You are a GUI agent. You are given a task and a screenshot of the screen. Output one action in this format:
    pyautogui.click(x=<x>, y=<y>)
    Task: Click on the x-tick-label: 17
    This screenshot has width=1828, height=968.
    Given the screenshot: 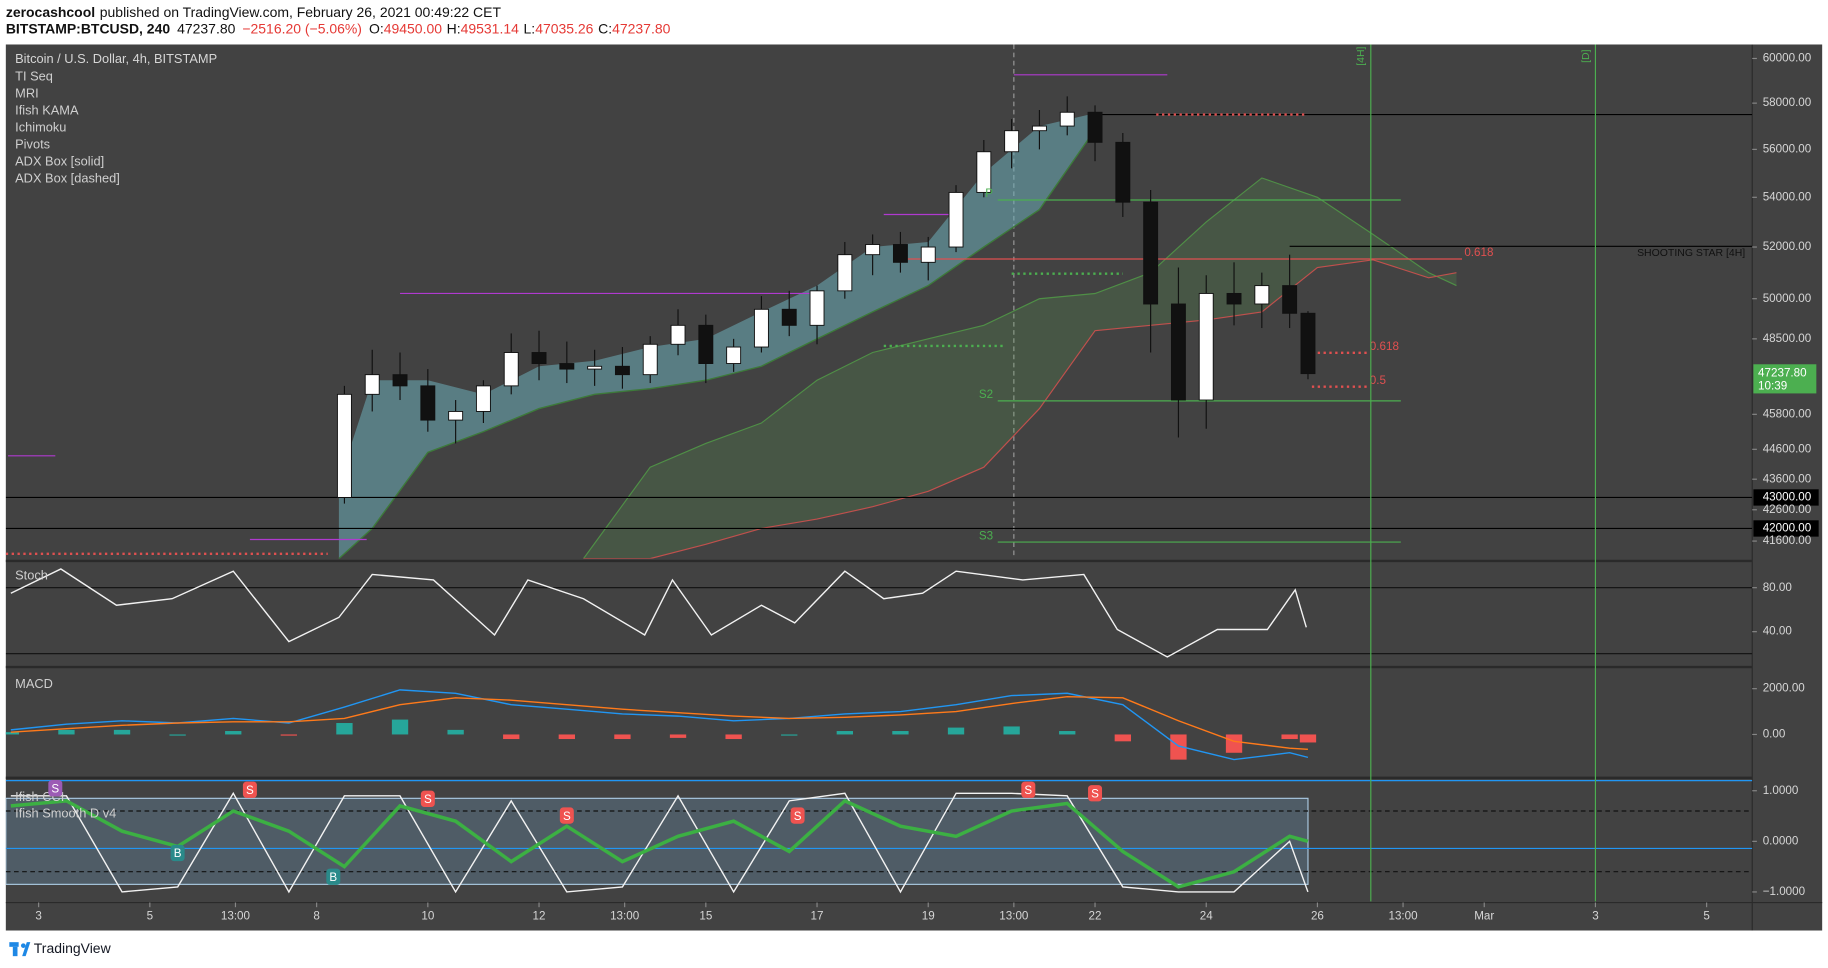 What is the action you would take?
    pyautogui.click(x=817, y=916)
    